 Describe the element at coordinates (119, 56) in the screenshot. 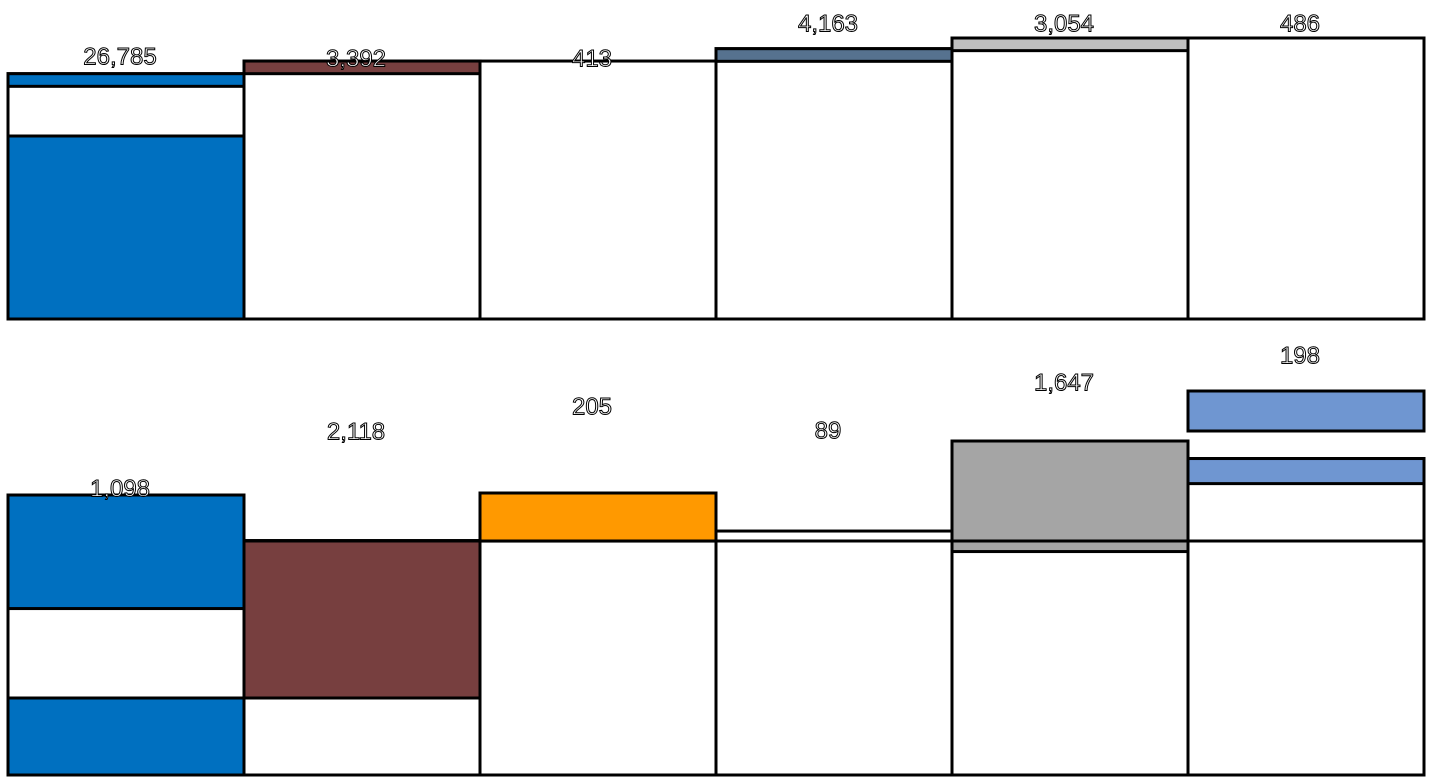

I see `data-label-g0-c0: 26,785` at that location.